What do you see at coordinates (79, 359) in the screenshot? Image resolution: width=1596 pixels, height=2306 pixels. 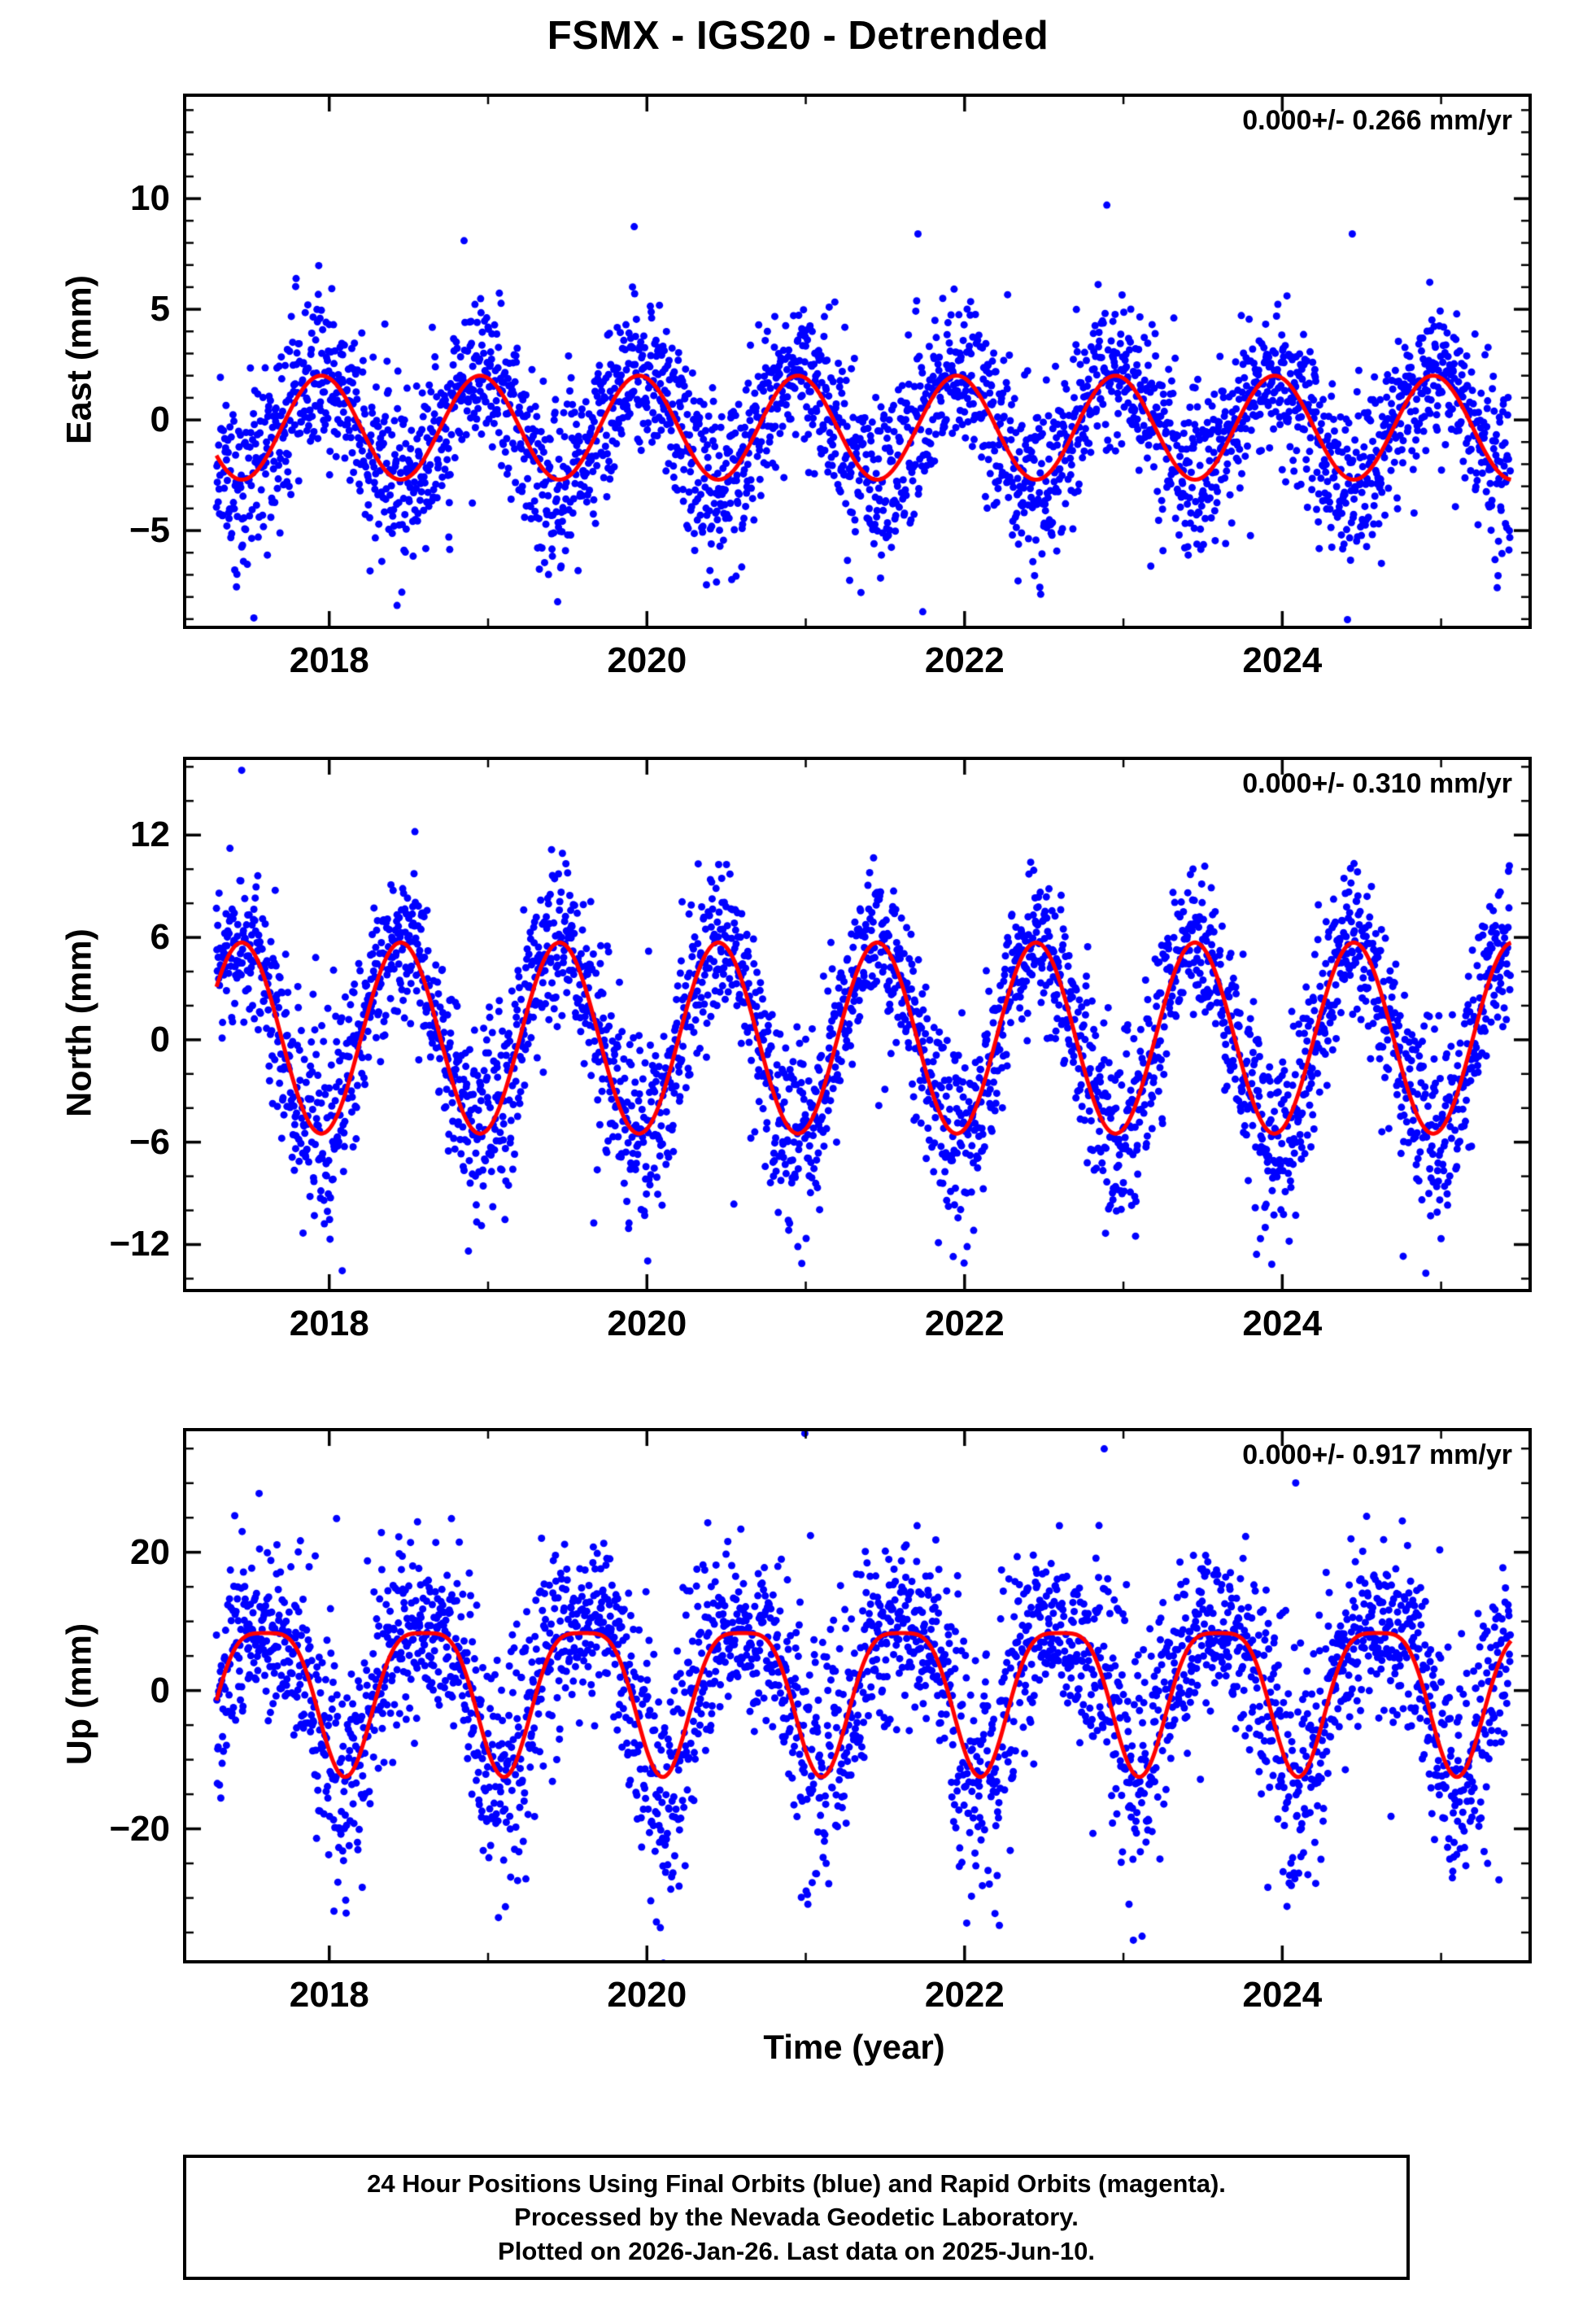 I see `east-axis-title: East (mm)` at bounding box center [79, 359].